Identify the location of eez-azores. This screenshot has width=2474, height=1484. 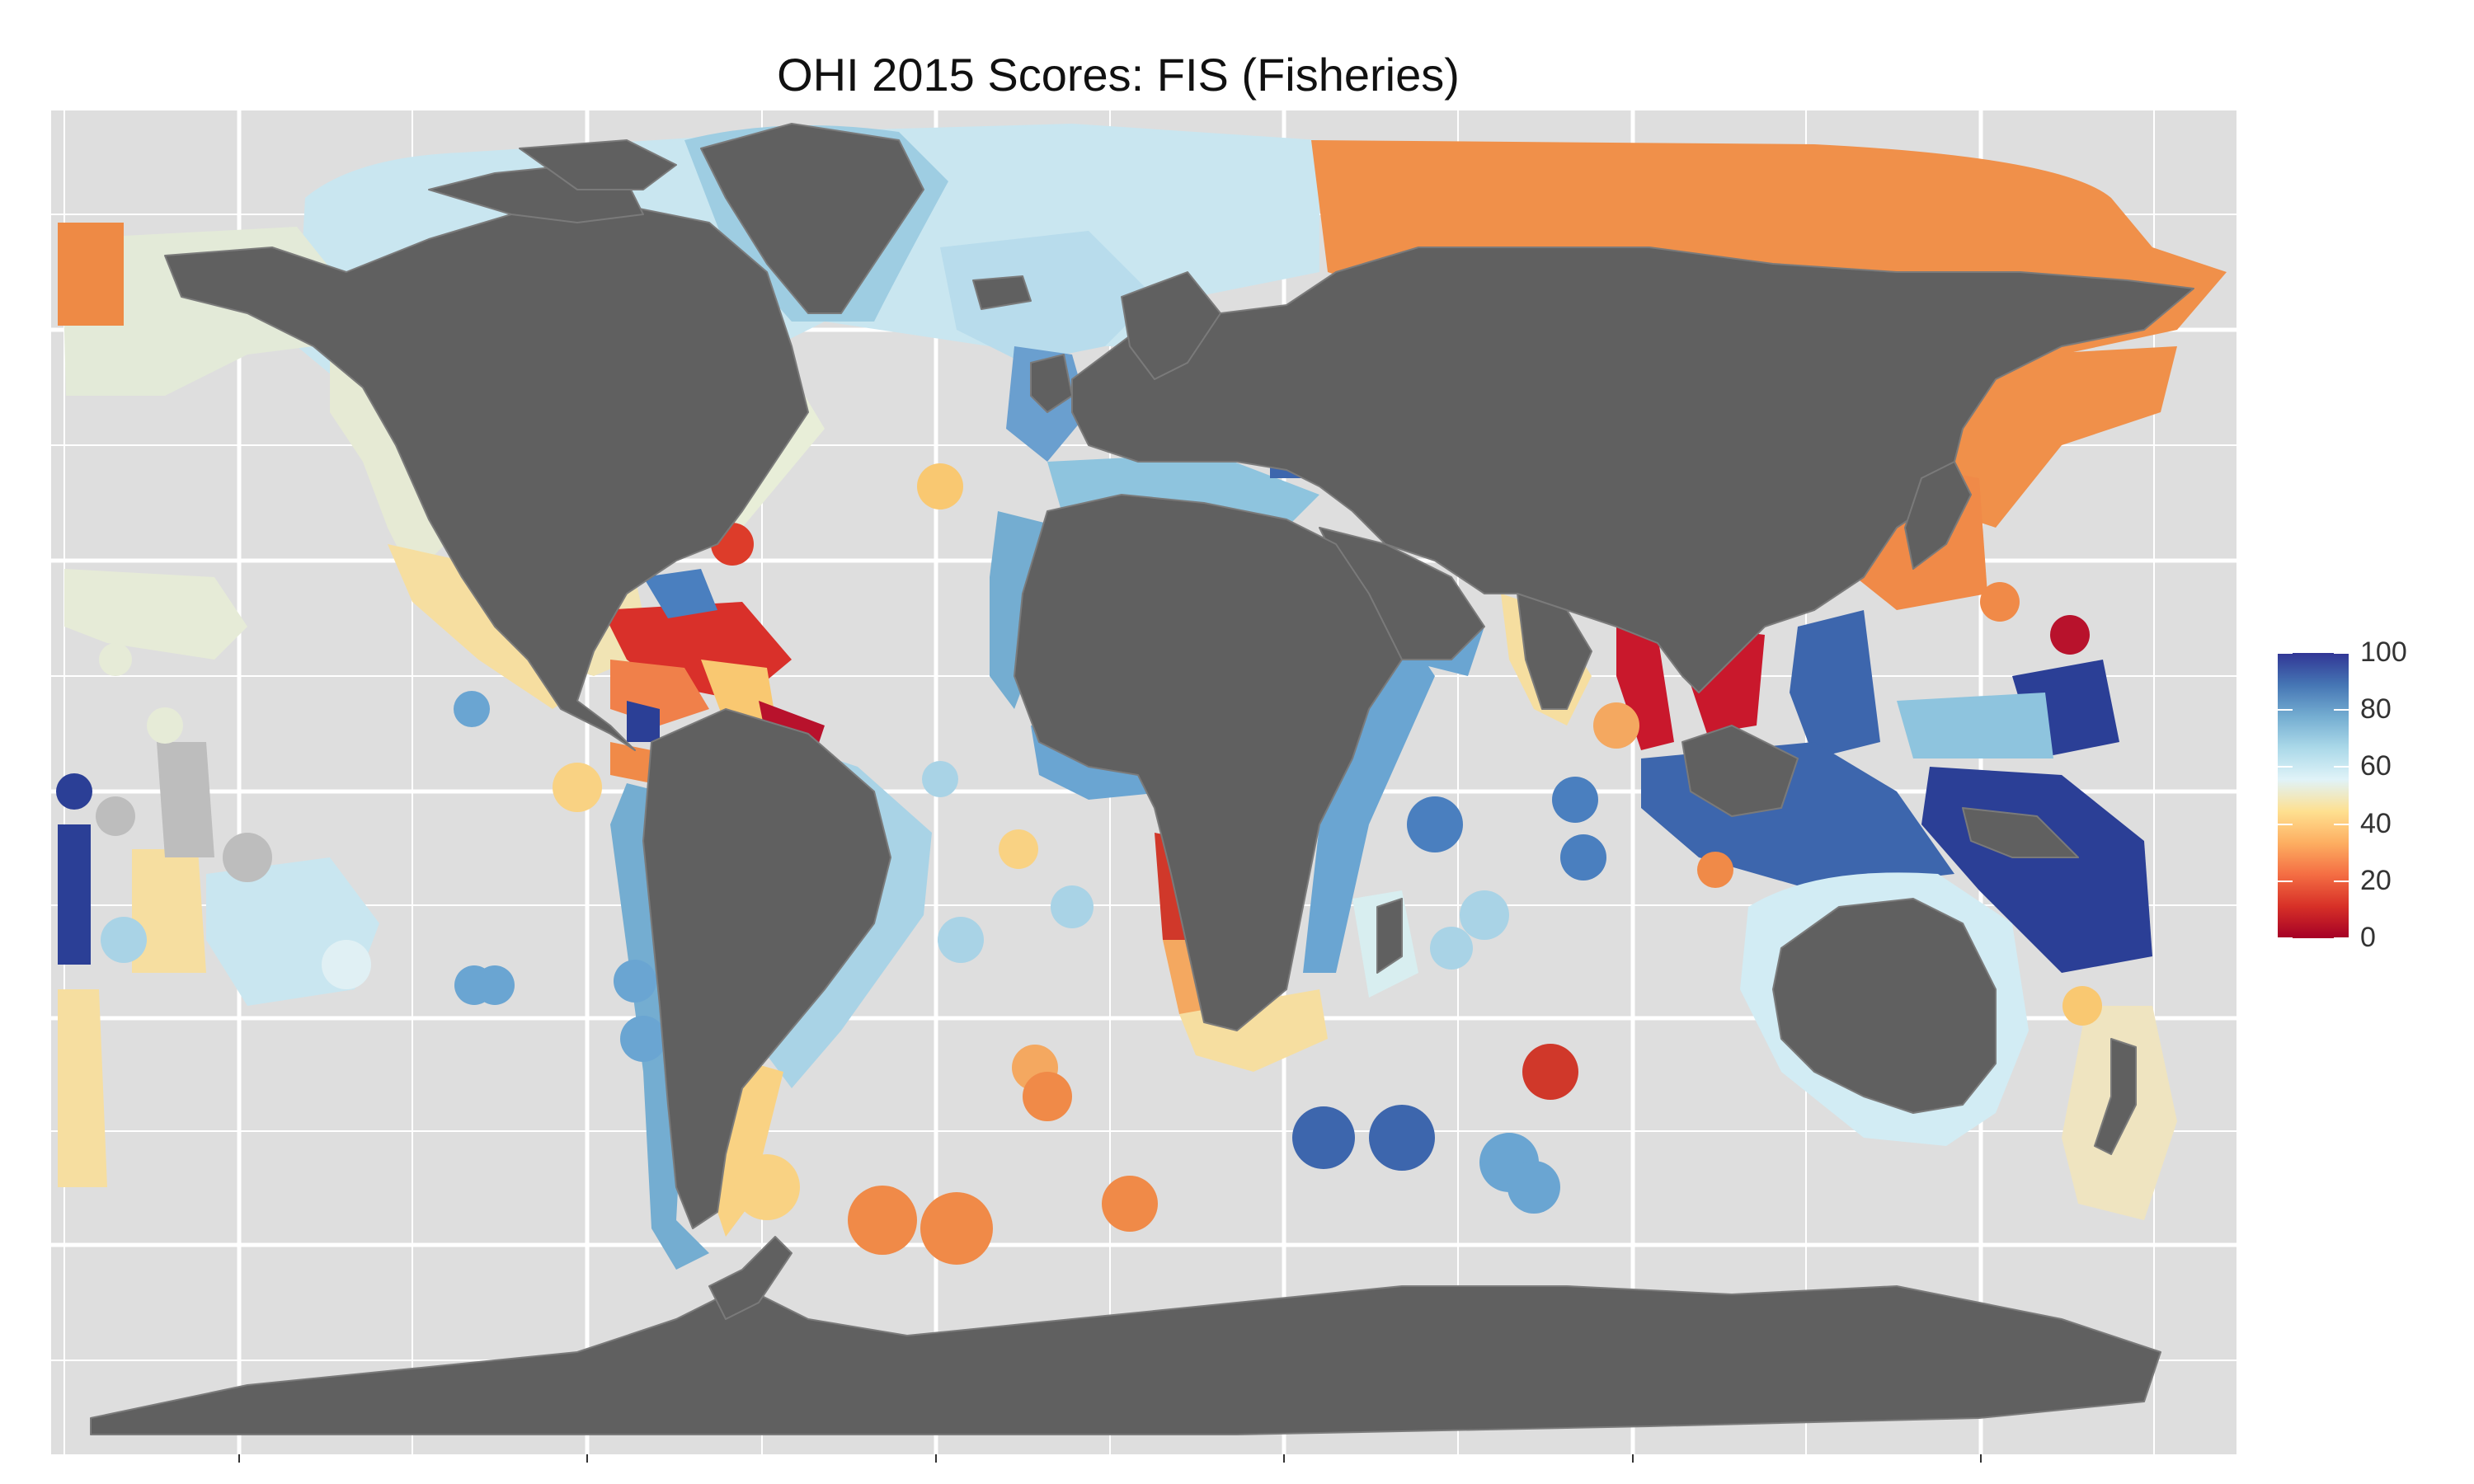
(940, 486).